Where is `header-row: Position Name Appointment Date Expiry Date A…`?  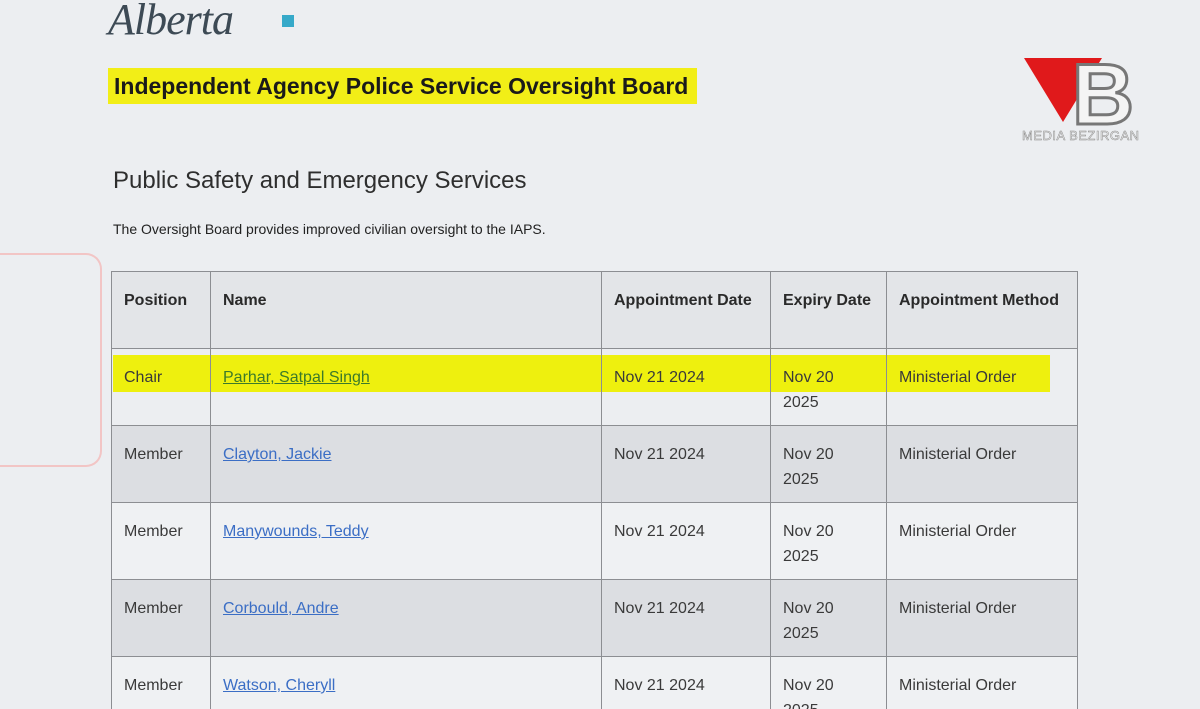
header-row: Position Name Appointment Date Expiry Date A… is located at coordinates (594, 310).